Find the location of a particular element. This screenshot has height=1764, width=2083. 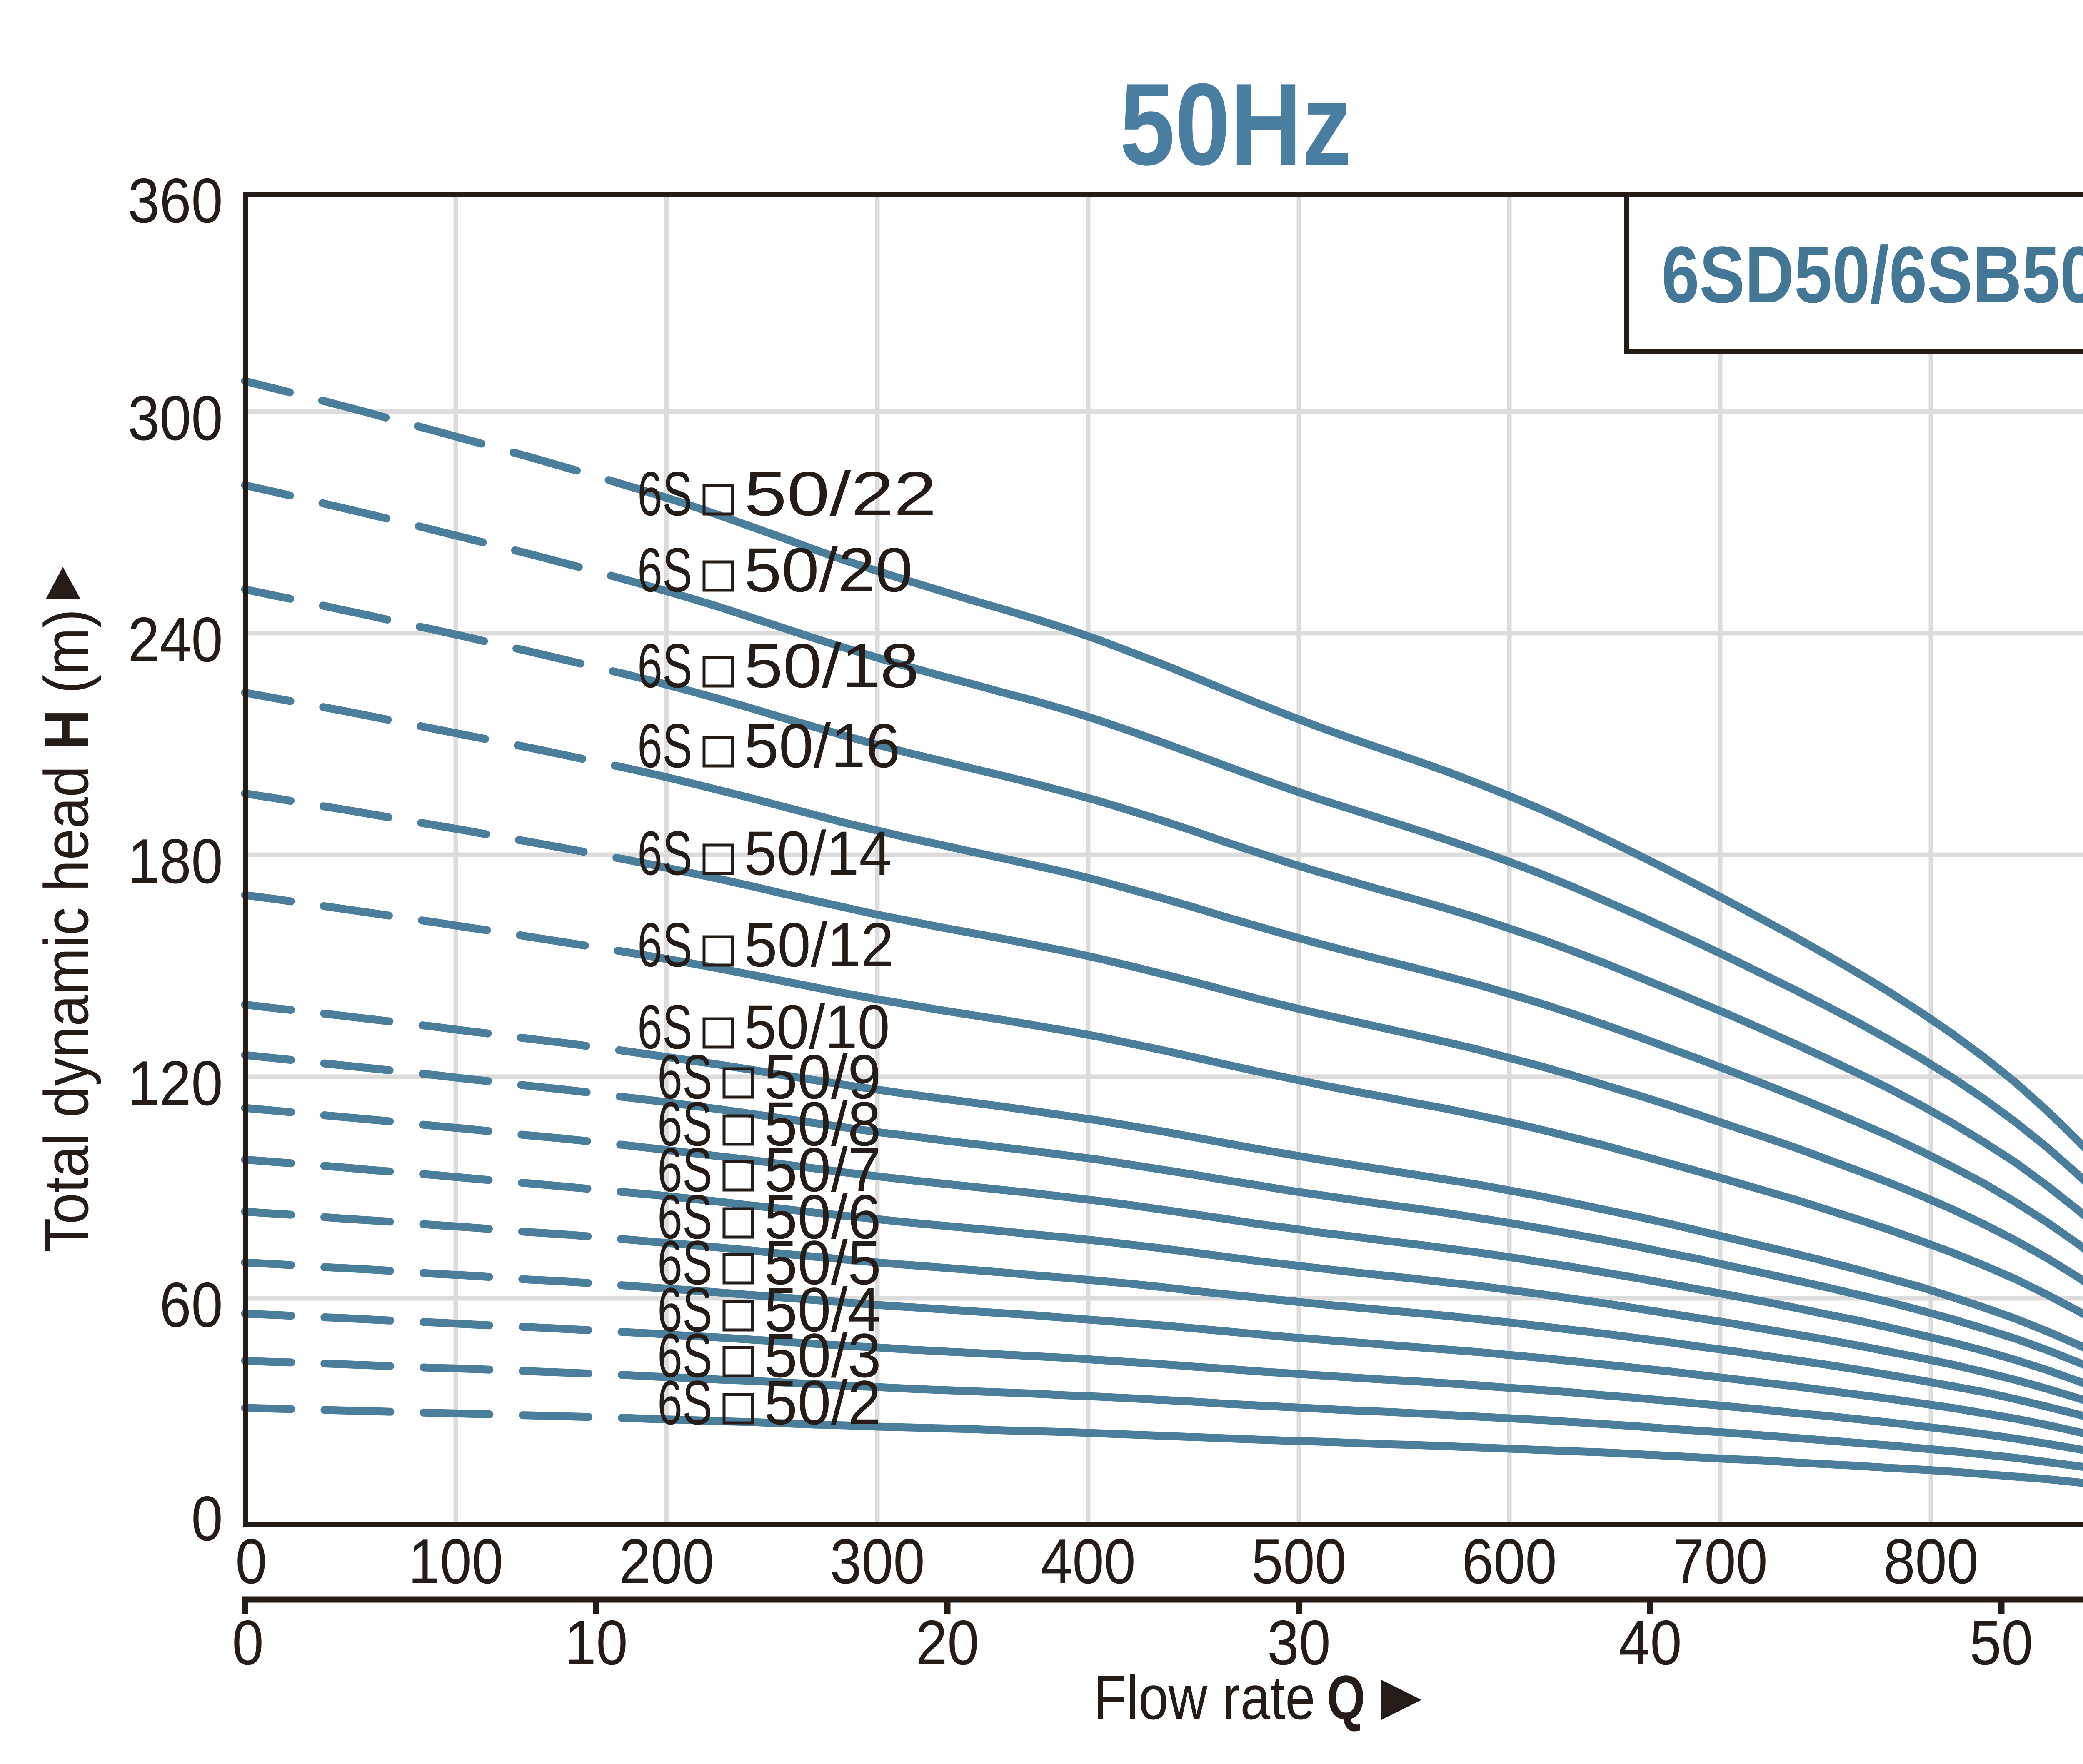

svg-text: 700 is located at coordinates (1721, 1561).